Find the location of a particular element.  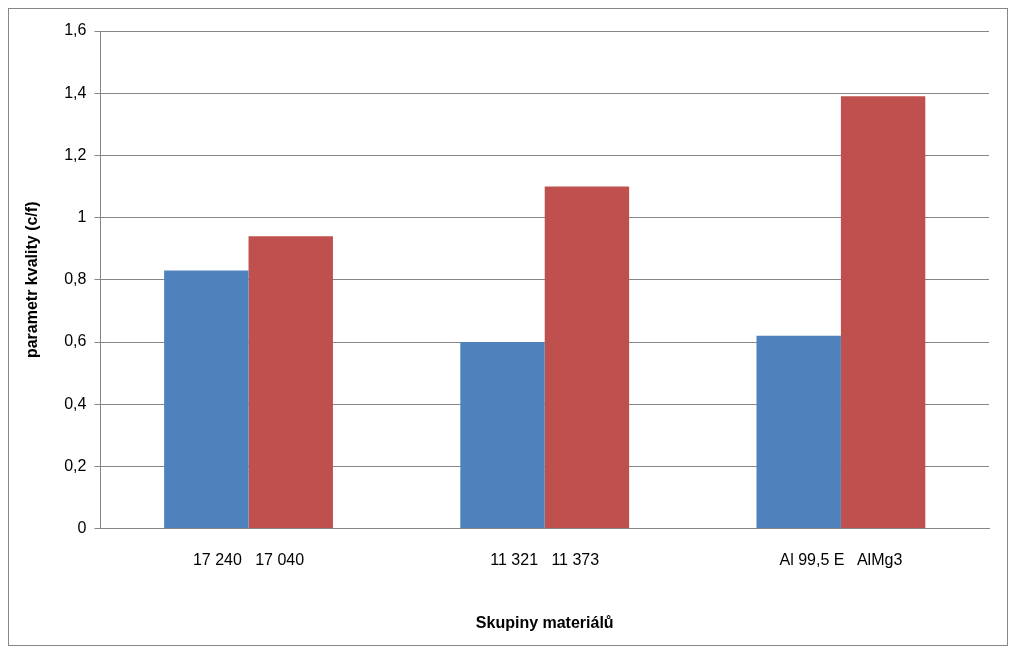

y-tick-label: 1 is located at coordinates (82, 217).